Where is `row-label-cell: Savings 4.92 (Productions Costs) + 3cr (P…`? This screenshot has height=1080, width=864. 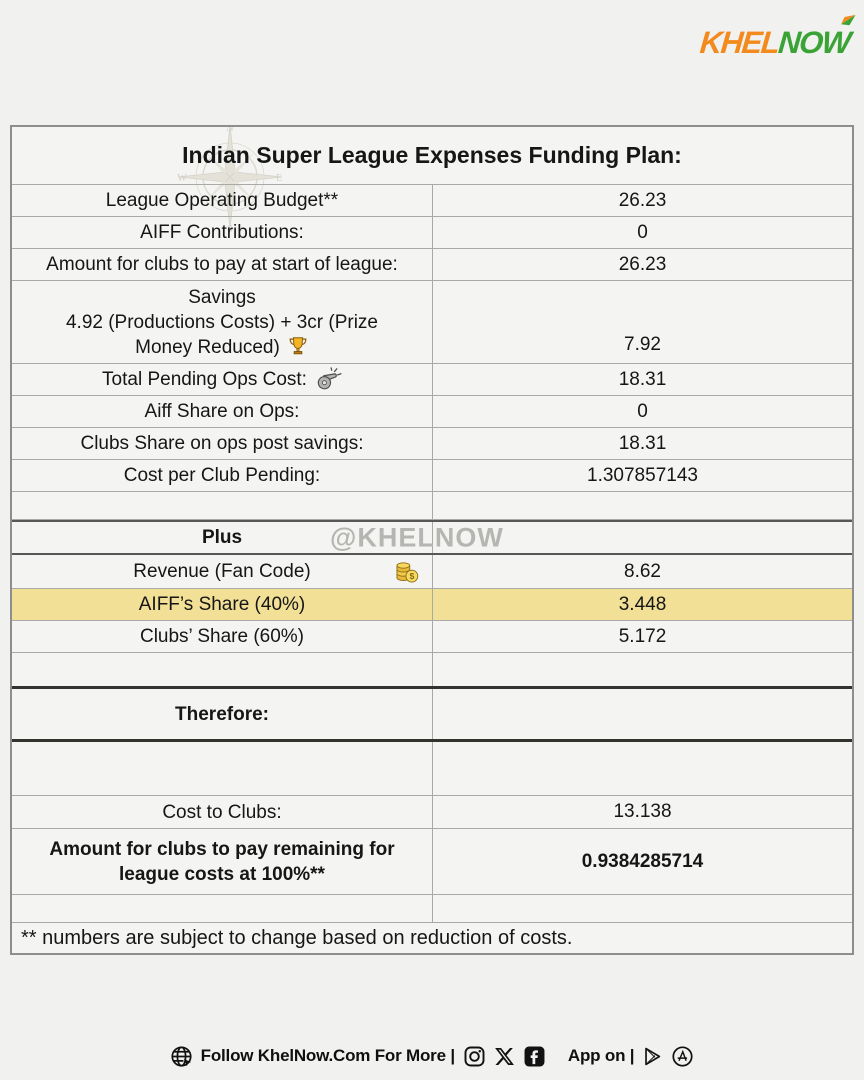
row-label-cell: Savings 4.92 (Productions Costs) + 3cr (P… is located at coordinates (222, 322).